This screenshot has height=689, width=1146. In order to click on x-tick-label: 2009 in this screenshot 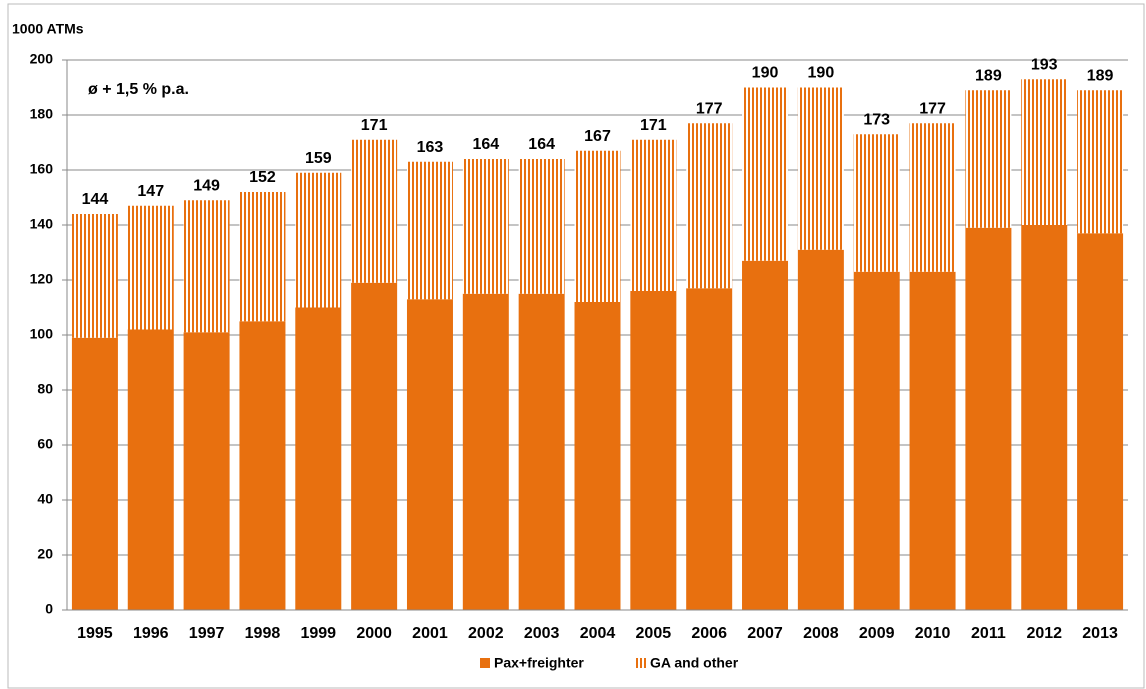, I will do `click(877, 633)`.